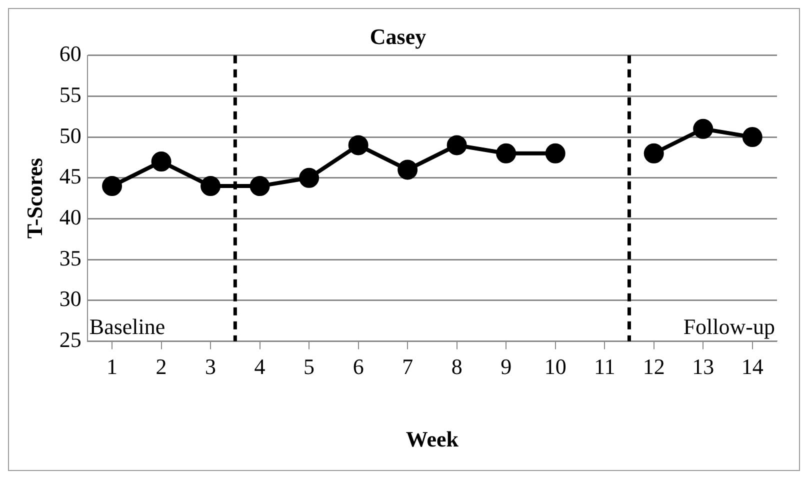 The image size is (808, 479). Describe the element at coordinates (70, 95) in the screenshot. I see `y-tick-label: 55` at that location.